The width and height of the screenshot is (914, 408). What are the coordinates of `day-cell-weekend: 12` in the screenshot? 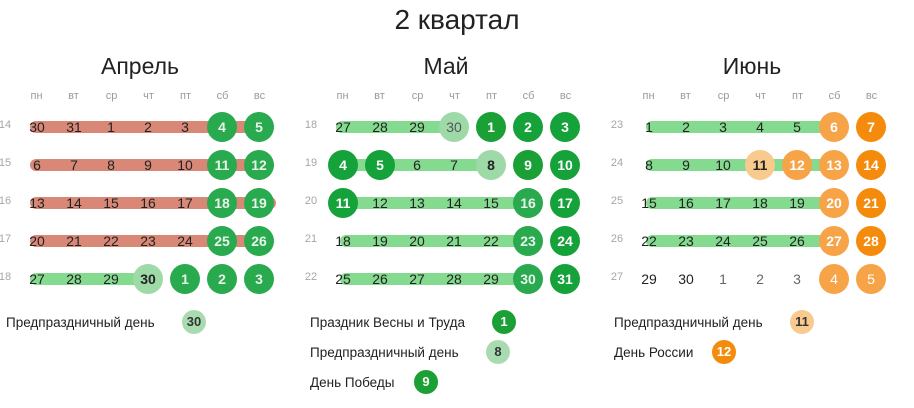 It's located at (259, 165).